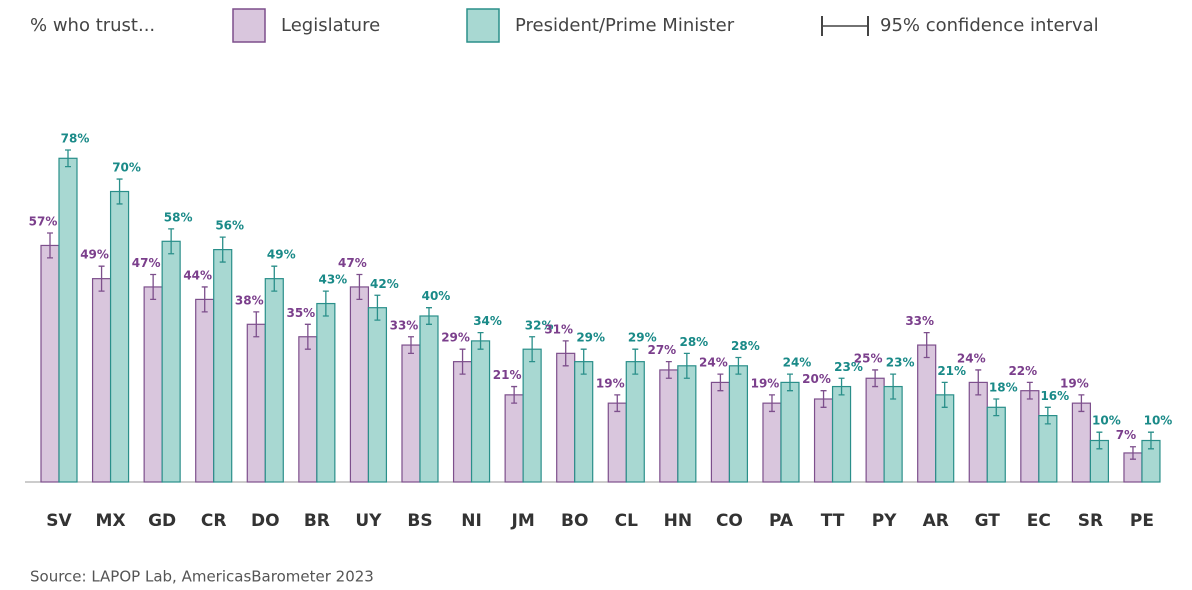 Image resolution: width=1192 pixels, height=590 pixels. I want to click on data-label: 38%, so click(249, 300).